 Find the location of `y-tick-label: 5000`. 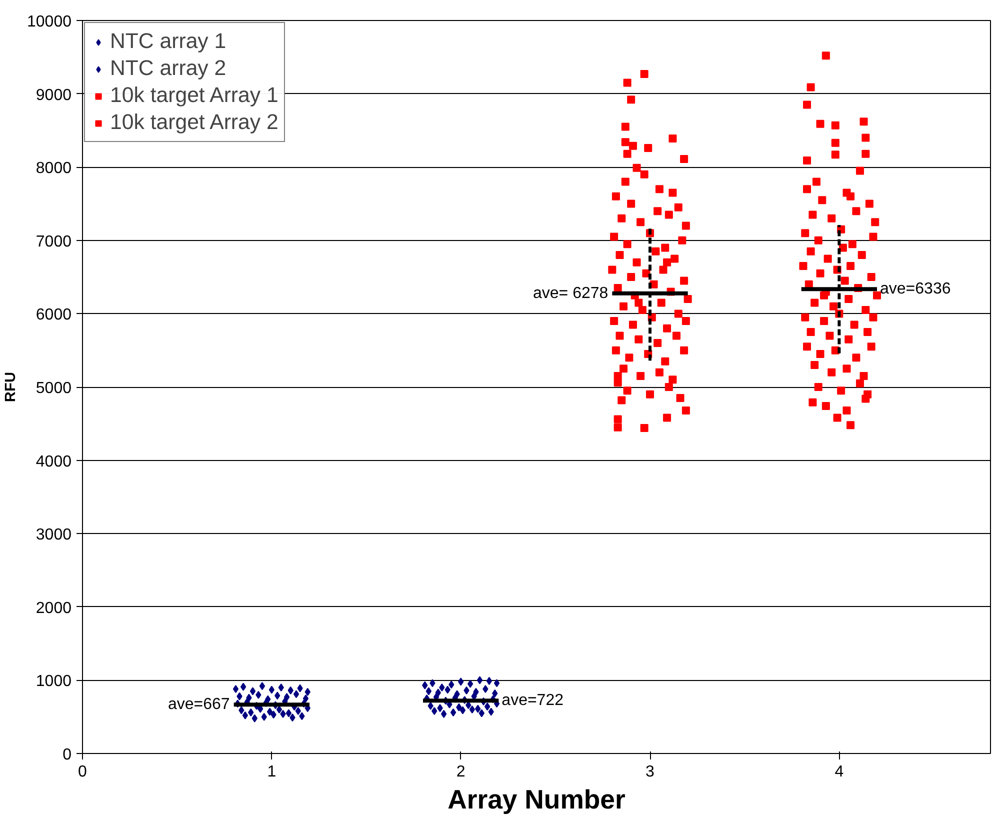

y-tick-label: 5000 is located at coordinates (54, 388).